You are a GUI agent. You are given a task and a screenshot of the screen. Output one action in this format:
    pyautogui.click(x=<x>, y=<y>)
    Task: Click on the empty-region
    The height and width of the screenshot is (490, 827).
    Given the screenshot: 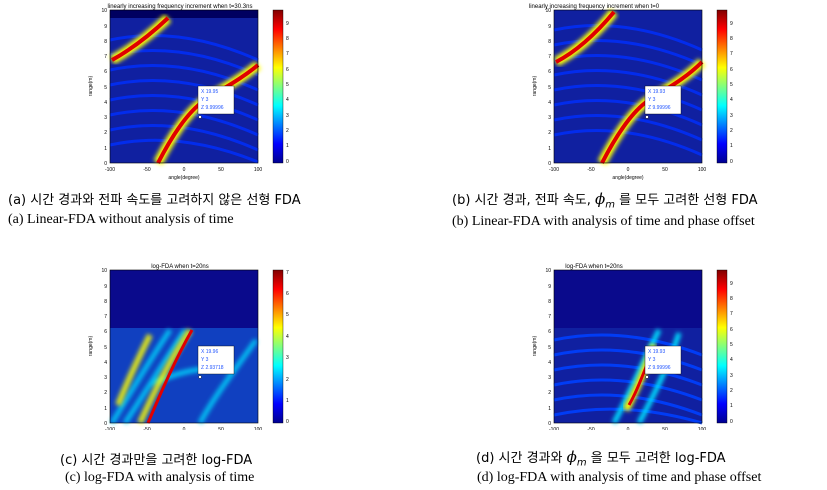 What is the action you would take?
    pyautogui.click(x=184, y=301)
    